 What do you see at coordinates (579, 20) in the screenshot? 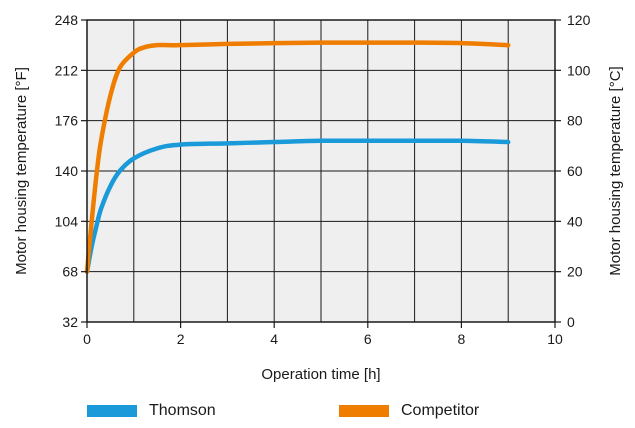
I see `y-right-tick-label: 120` at bounding box center [579, 20].